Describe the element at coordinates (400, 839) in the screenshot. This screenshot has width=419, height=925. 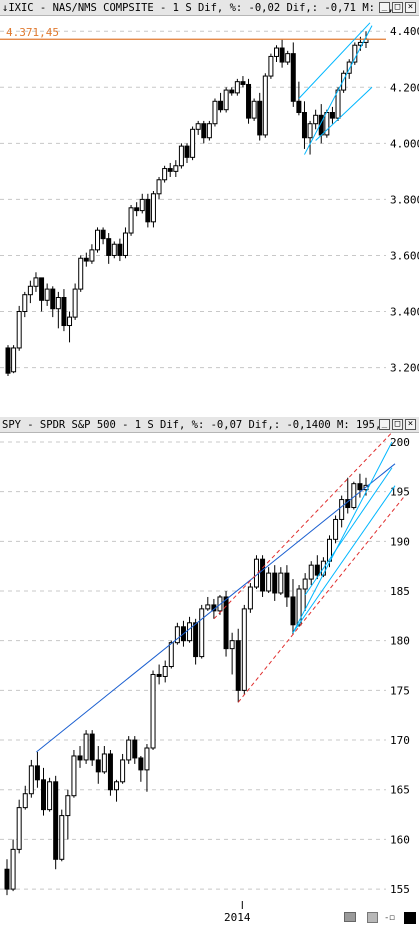
I see `y-tick-label: 160` at that location.